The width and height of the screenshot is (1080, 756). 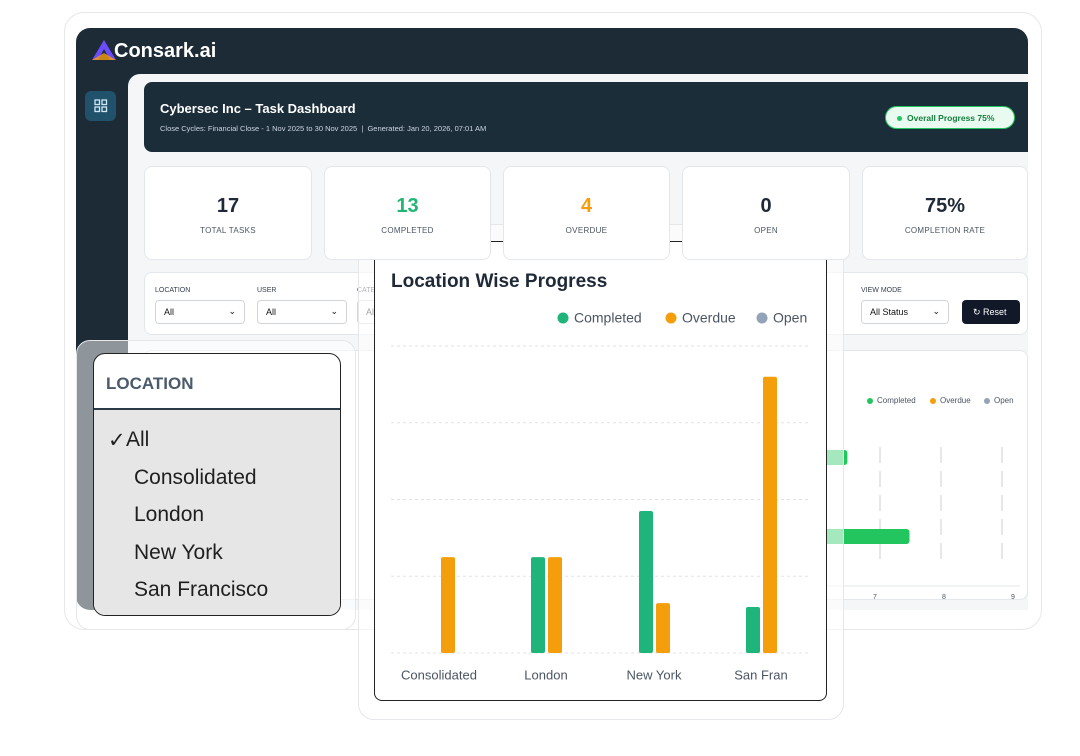 What do you see at coordinates (766, 230) in the screenshot?
I see `stat-label: OPEN` at bounding box center [766, 230].